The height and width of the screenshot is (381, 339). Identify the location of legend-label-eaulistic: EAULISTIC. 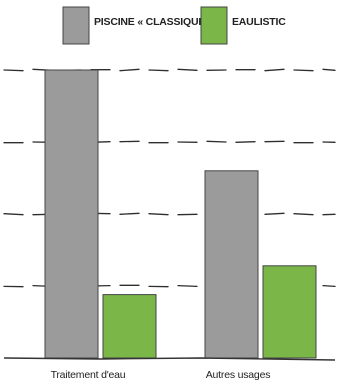
(259, 22).